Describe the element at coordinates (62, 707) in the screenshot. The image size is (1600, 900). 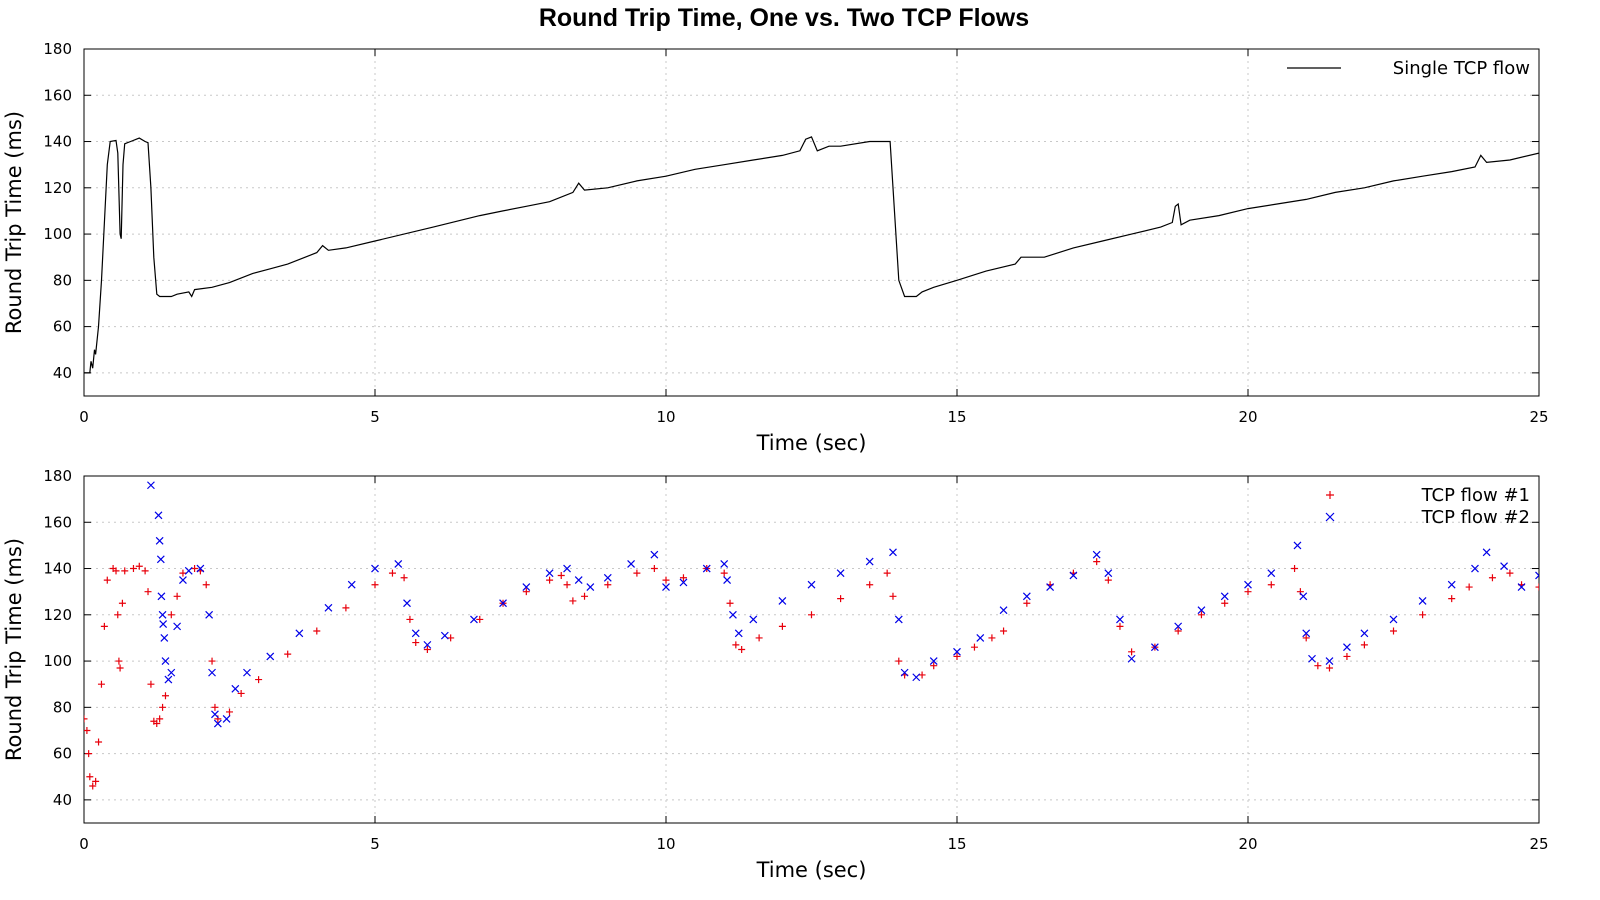
I see `y-tick-label: 80` at that location.